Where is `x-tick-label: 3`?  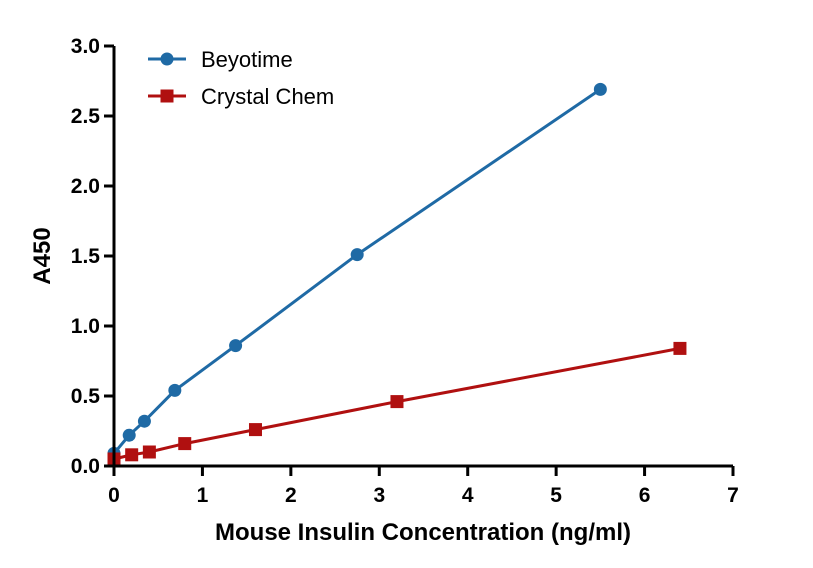 x-tick-label: 3 is located at coordinates (379, 495).